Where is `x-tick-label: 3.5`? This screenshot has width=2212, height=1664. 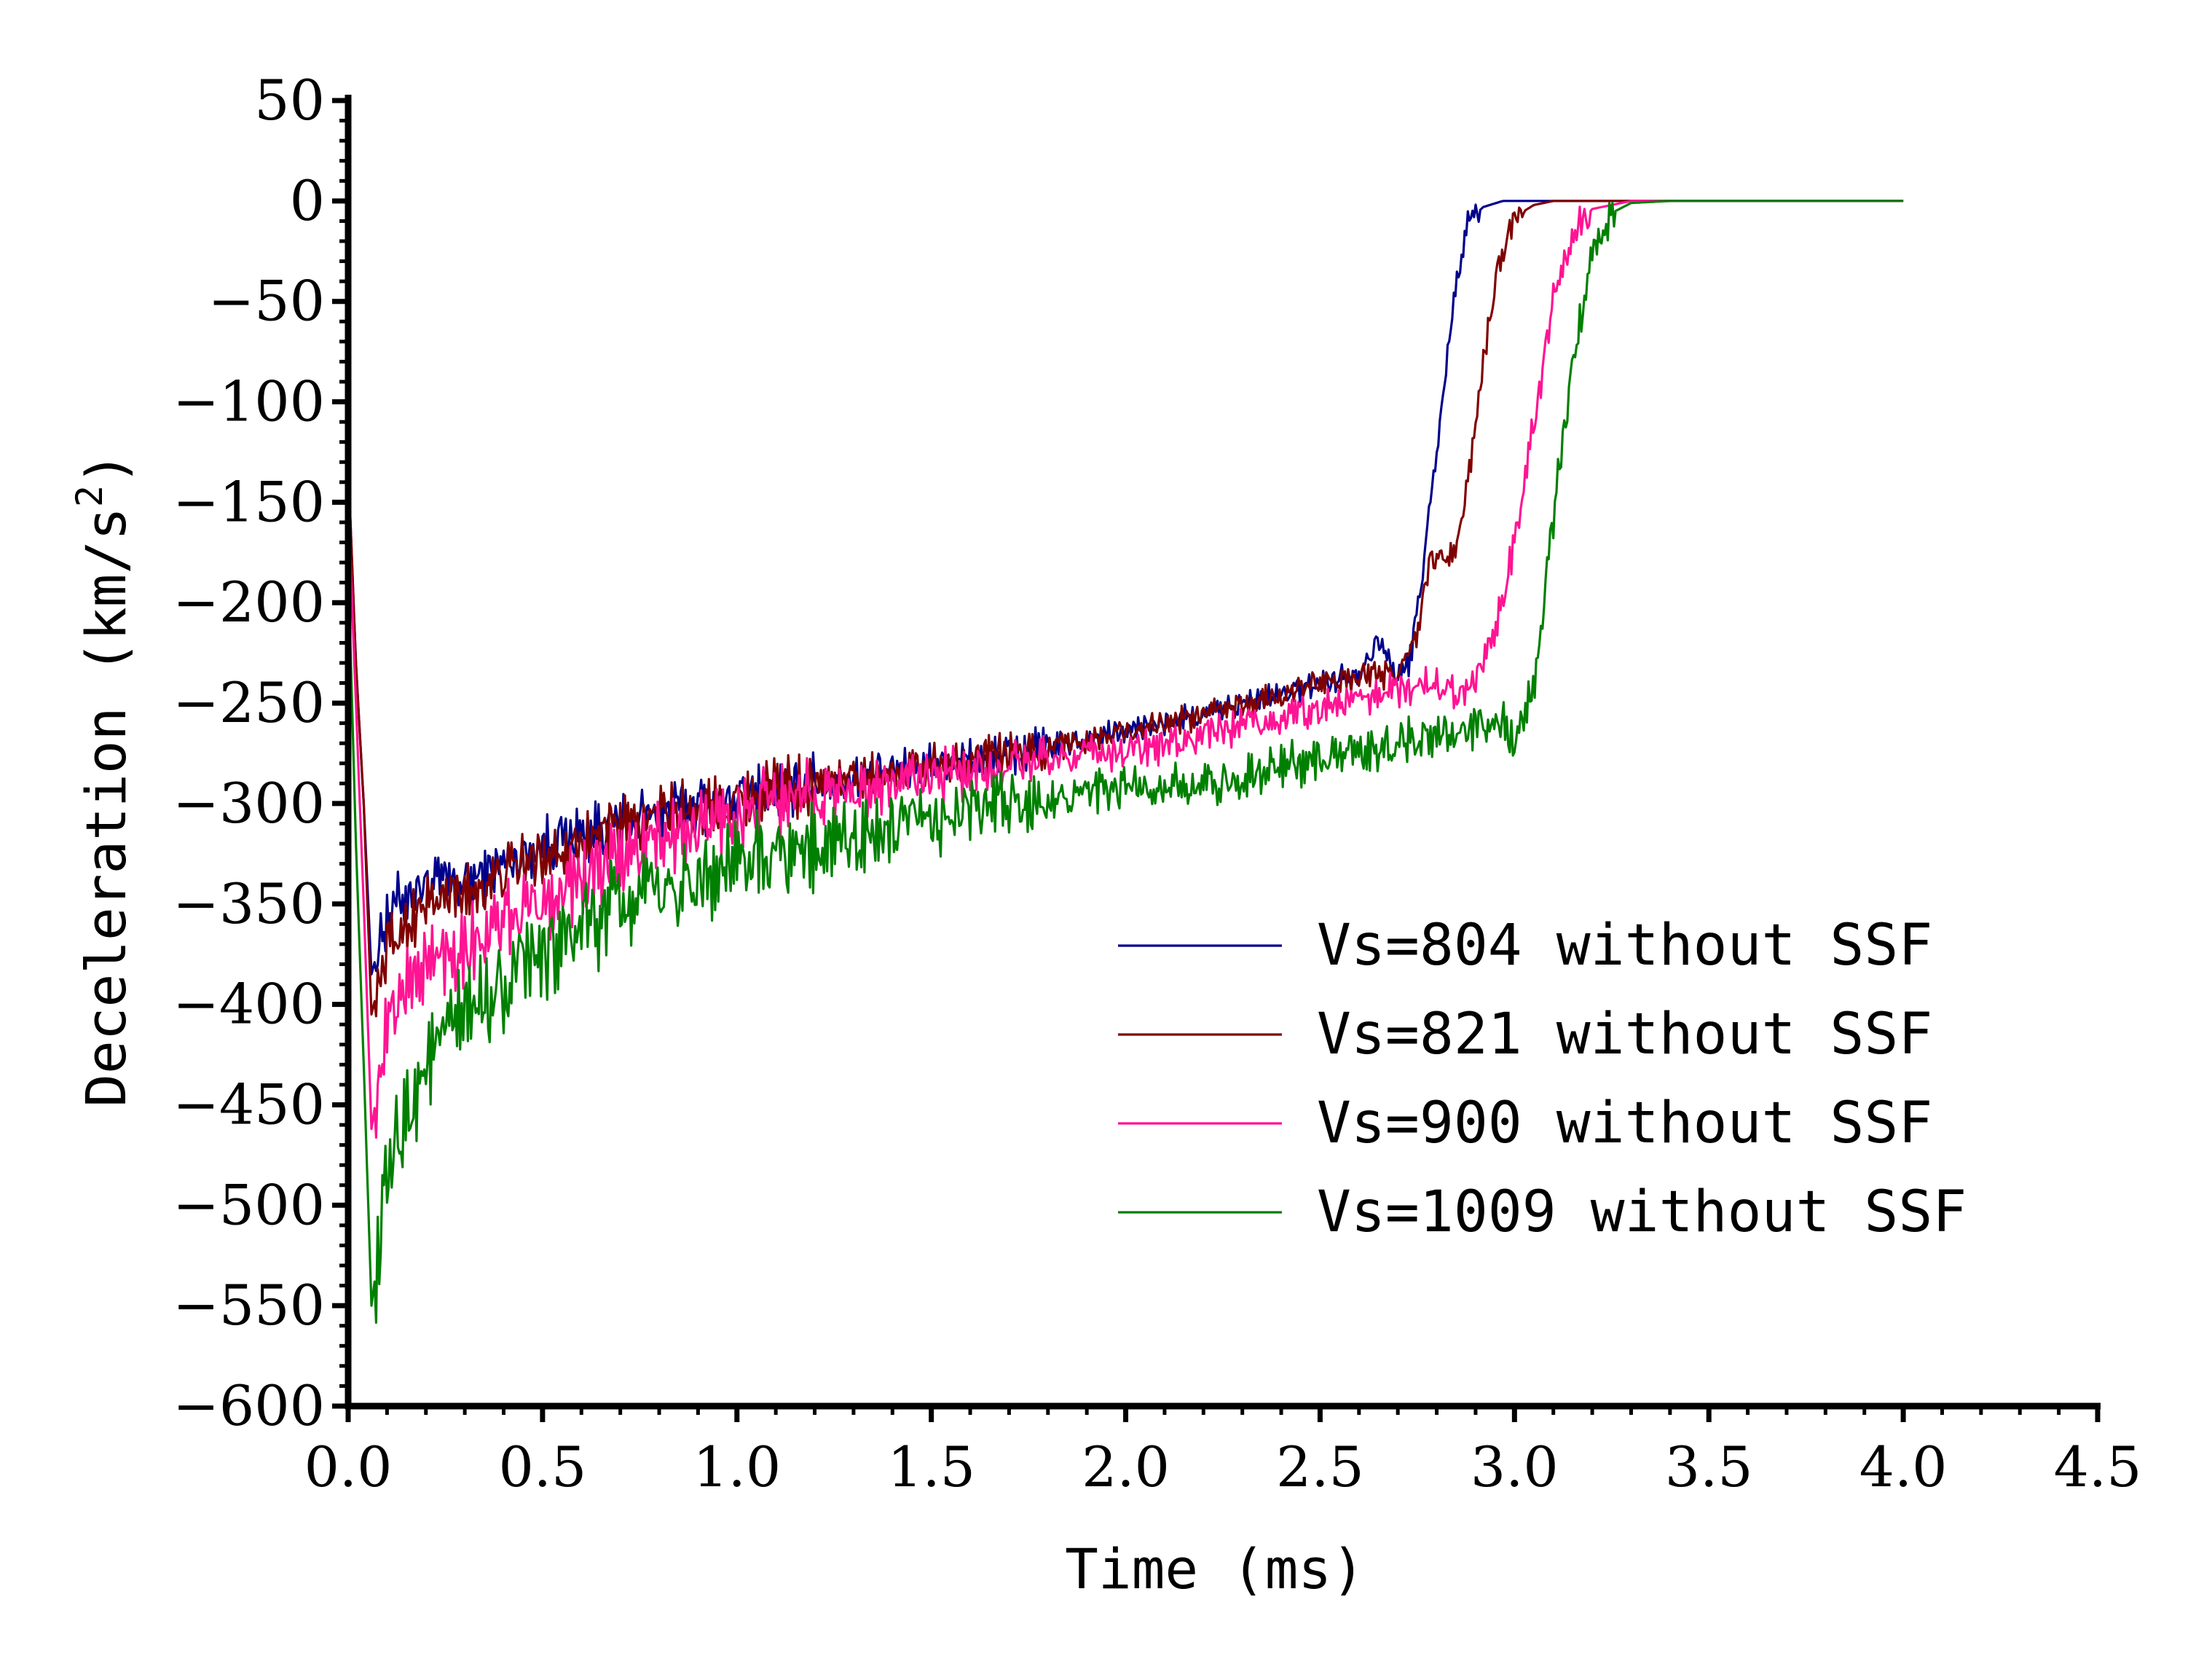
x-tick-label: 3.5 is located at coordinates (1709, 1467).